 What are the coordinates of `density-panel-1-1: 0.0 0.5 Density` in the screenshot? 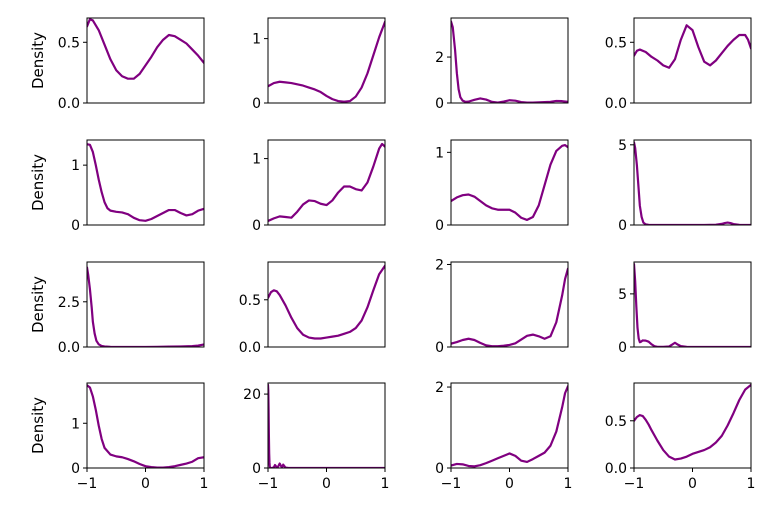 It's located at (117, 64).